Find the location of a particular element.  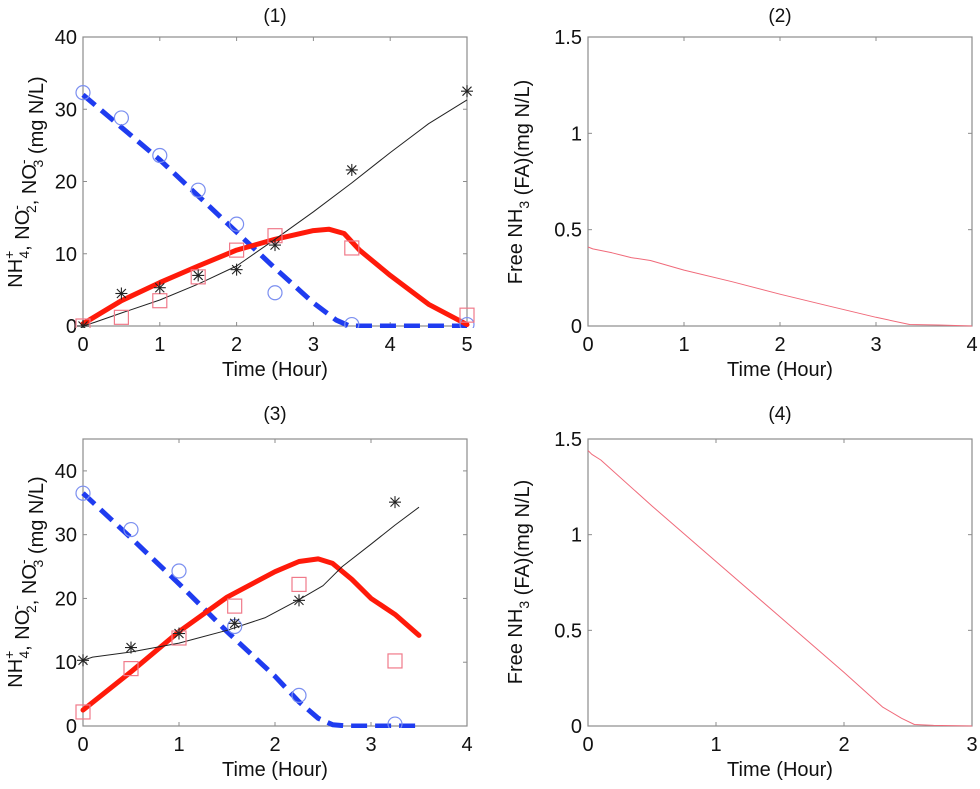

y-label-text: NH is located at coordinates (16, 673).